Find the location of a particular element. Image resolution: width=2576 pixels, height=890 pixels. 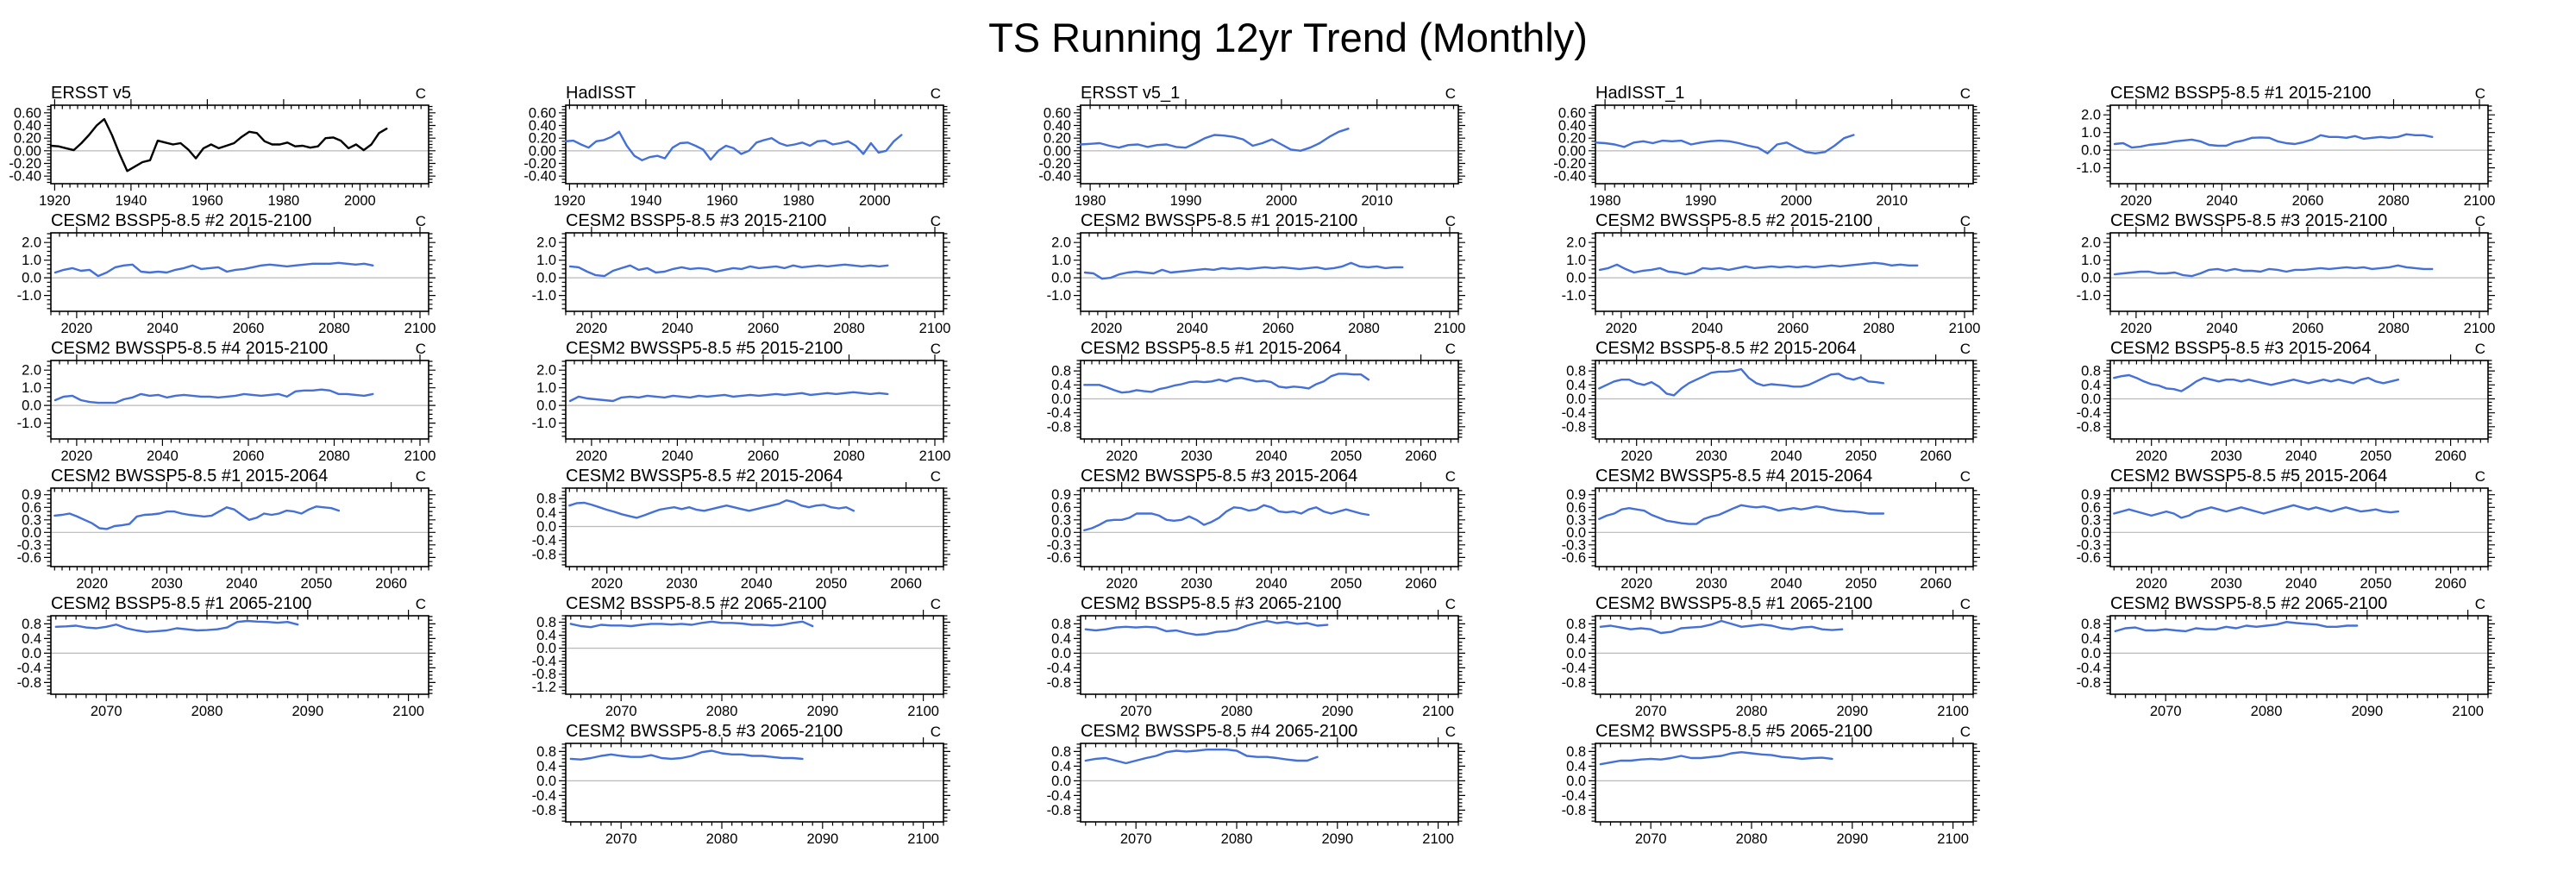

x-tick-label: 1940 is located at coordinates (131, 201).